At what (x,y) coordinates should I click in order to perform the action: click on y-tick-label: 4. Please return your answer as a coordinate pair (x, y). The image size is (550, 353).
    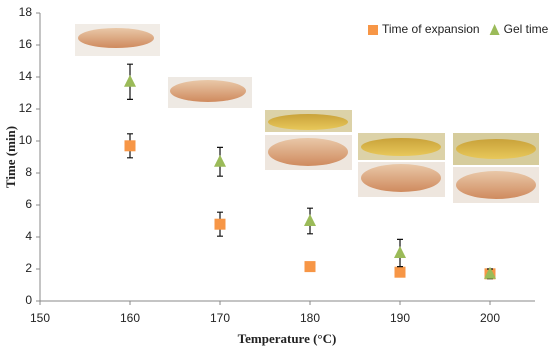
    Looking at the image, I should click on (28, 236).